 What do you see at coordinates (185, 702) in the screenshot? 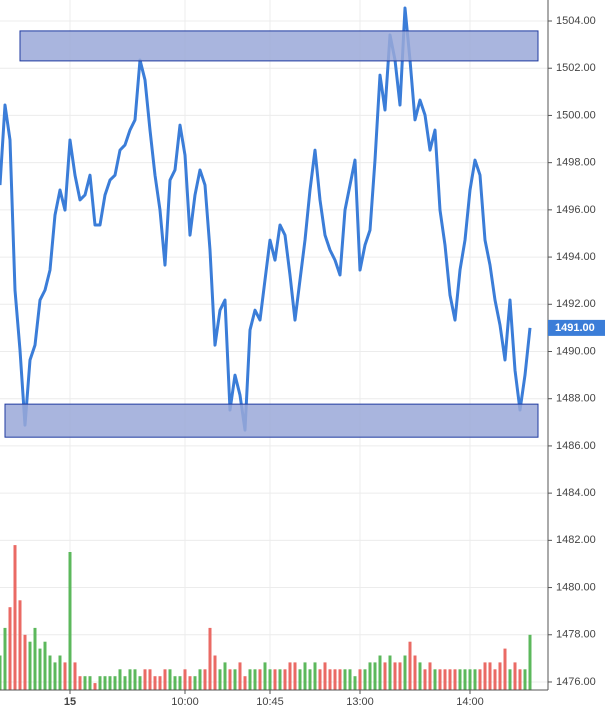
I see `x-tick-label: 10:00` at bounding box center [185, 702].